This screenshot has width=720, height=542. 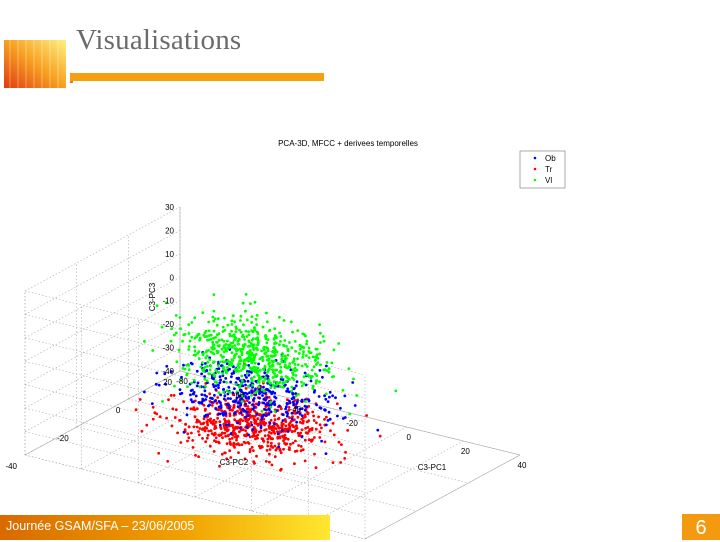 What do you see at coordinates (701, 528) in the screenshot?
I see `page-number: 6` at bounding box center [701, 528].